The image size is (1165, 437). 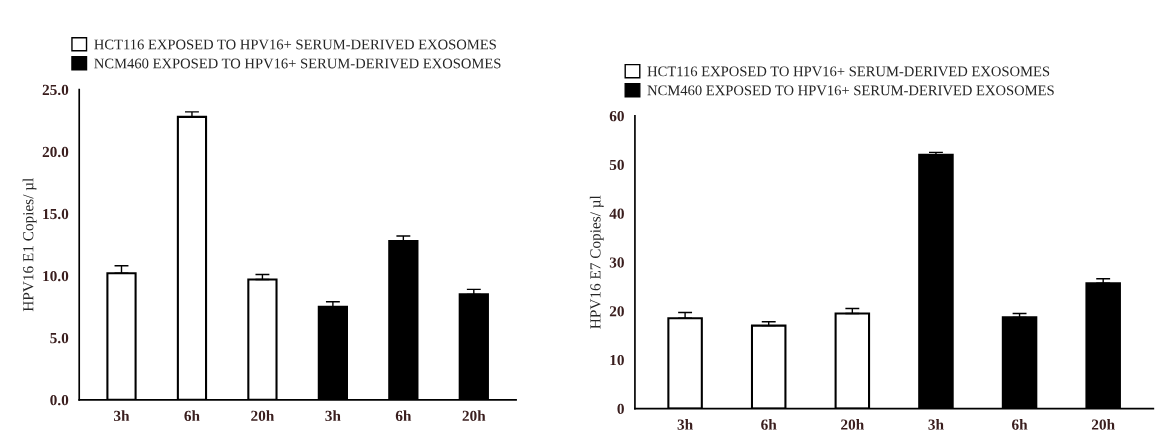 What do you see at coordinates (616, 213) in the screenshot?
I see `y-tick-label: 40` at bounding box center [616, 213].